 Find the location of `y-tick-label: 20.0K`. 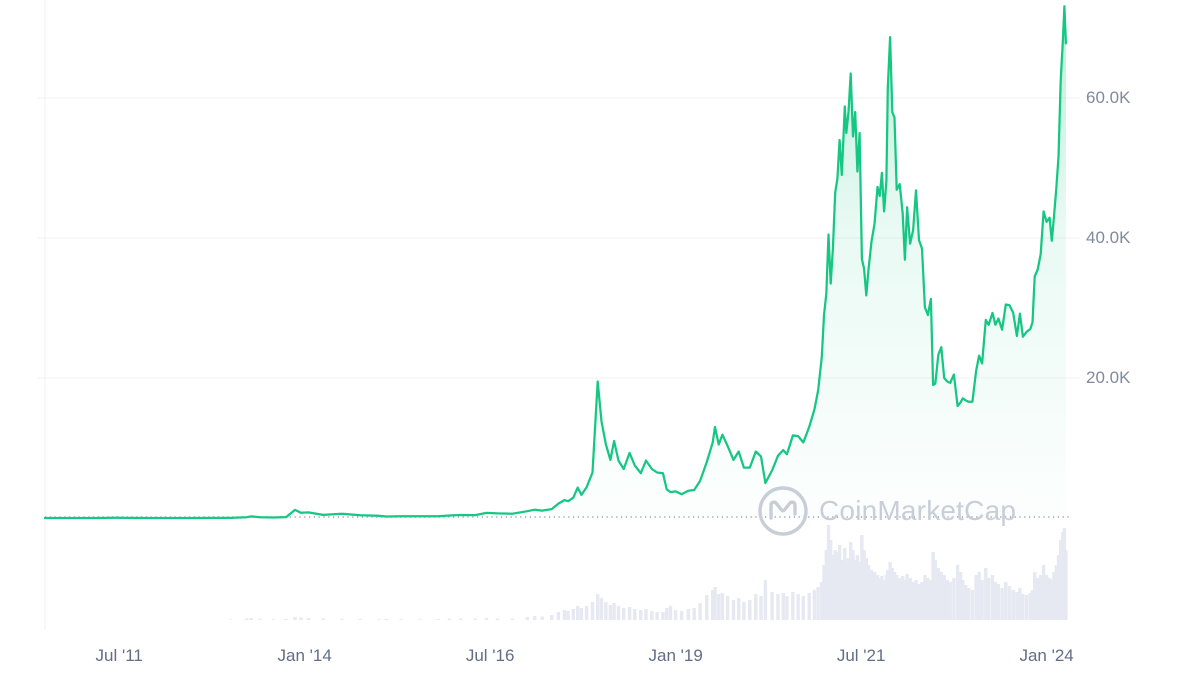

y-tick-label: 20.0K is located at coordinates (1108, 377).